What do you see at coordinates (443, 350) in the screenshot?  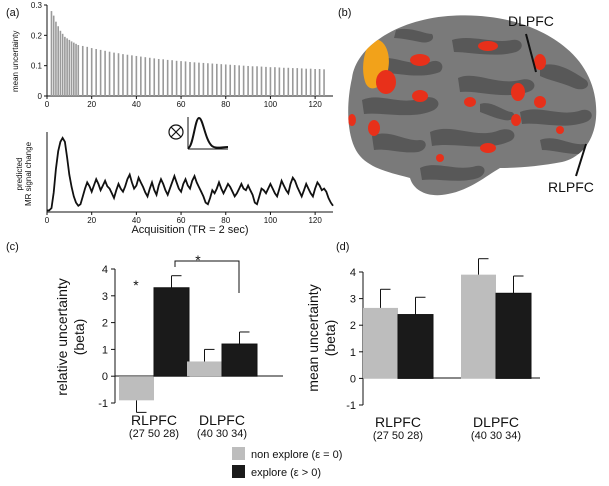 I see `panel-d-chart: -1 0 1 2 3 4 RLPFC(27 50 28) DLPFC(40 30 34)` at bounding box center [443, 350].